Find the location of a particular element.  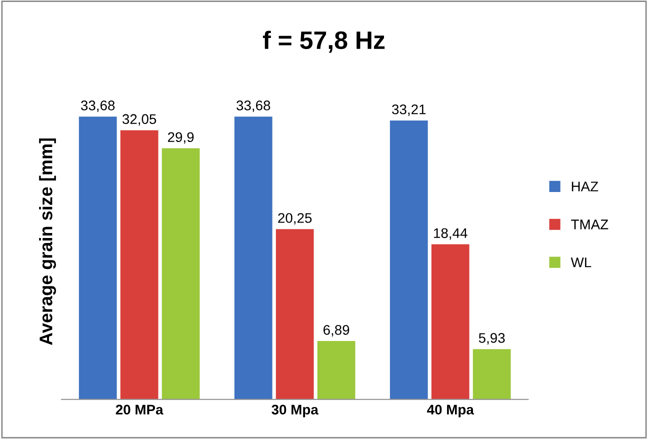

data-label: 32,05 is located at coordinates (139, 120).